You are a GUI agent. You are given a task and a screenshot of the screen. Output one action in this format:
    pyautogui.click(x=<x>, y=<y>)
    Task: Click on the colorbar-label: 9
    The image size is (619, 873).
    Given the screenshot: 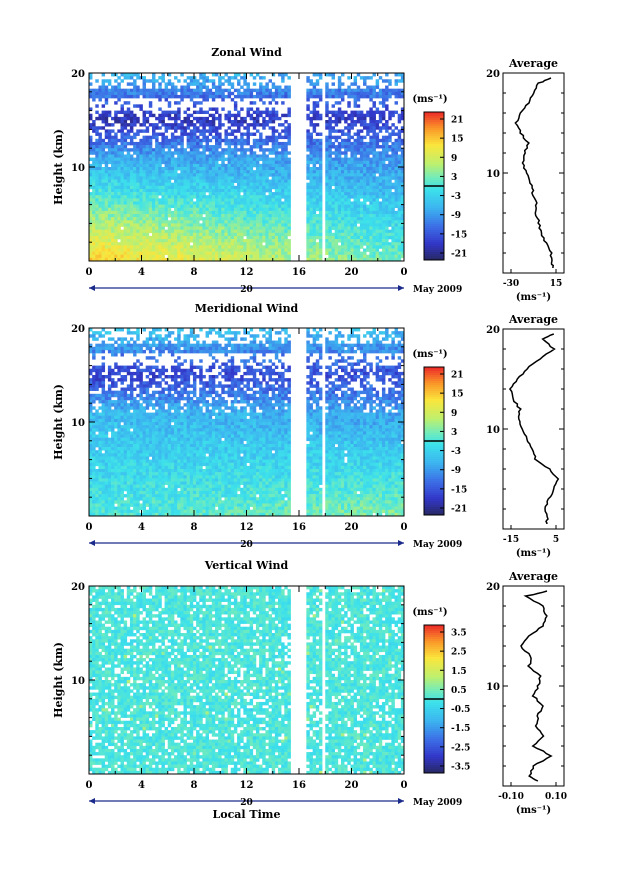 What is the action you would take?
    pyautogui.click(x=454, y=159)
    